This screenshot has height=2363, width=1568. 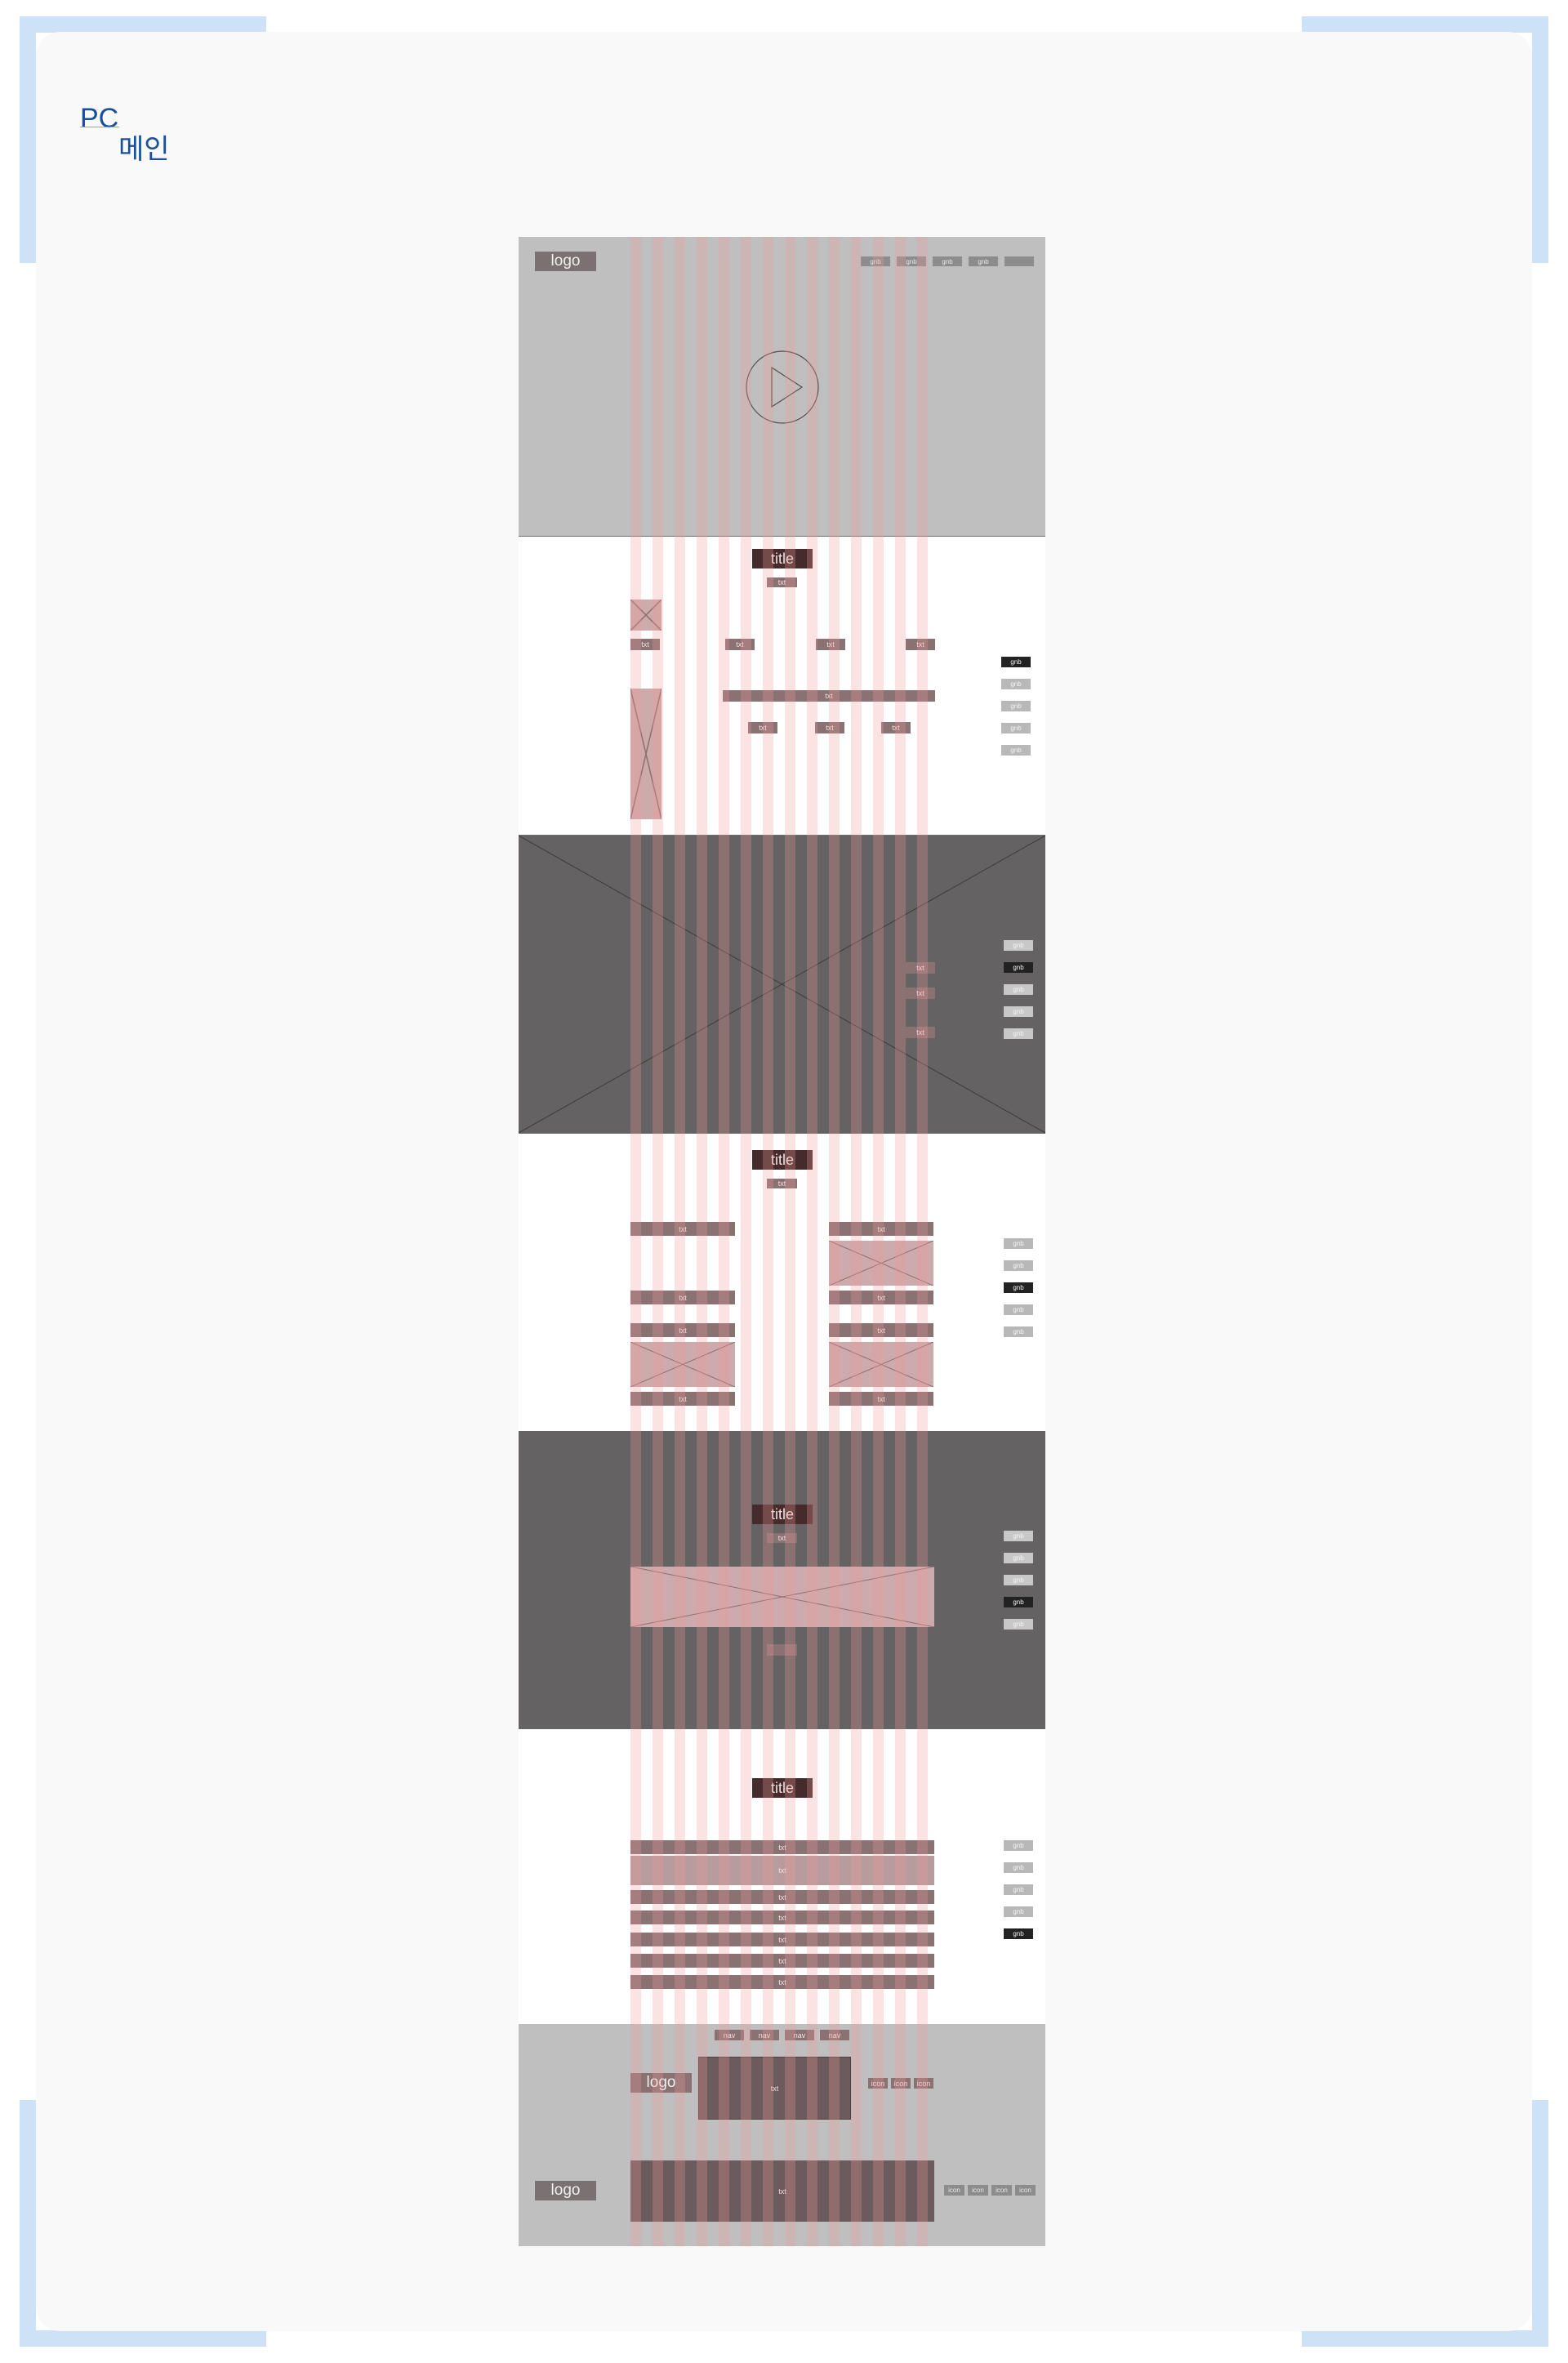 I want to click on corner-accent-bottom-left-horizontal, so click(x=143, y=2339).